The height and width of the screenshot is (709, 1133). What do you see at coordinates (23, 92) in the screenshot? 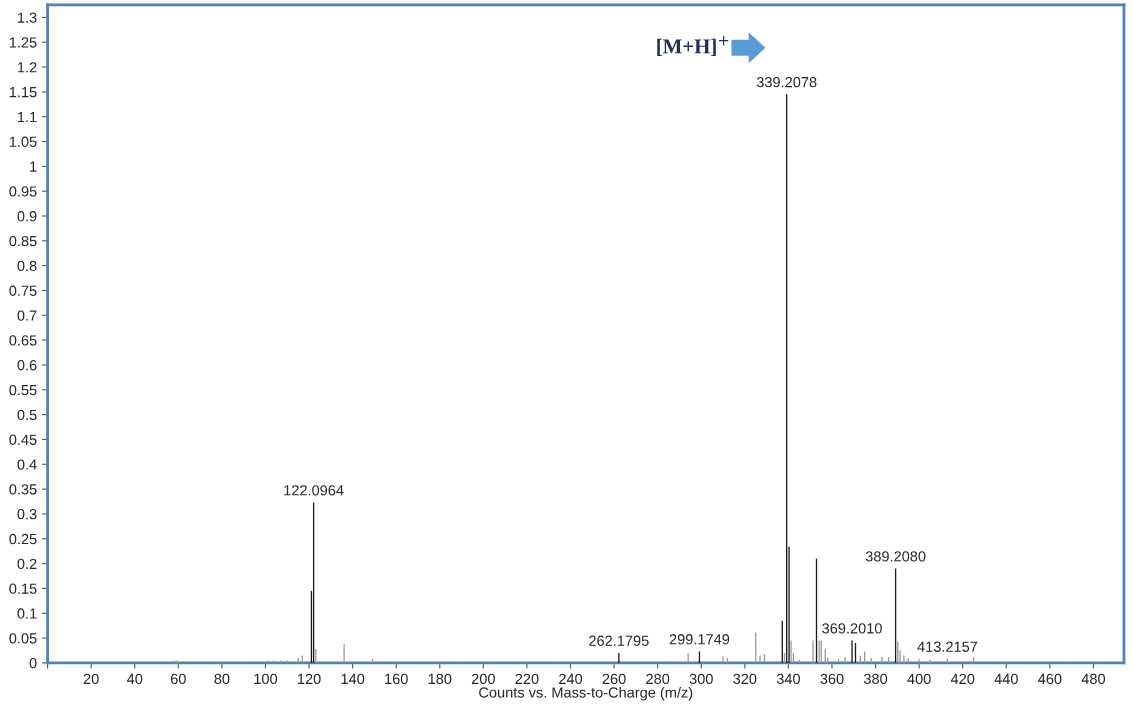
I see `y-tick-label: 1.15` at bounding box center [23, 92].